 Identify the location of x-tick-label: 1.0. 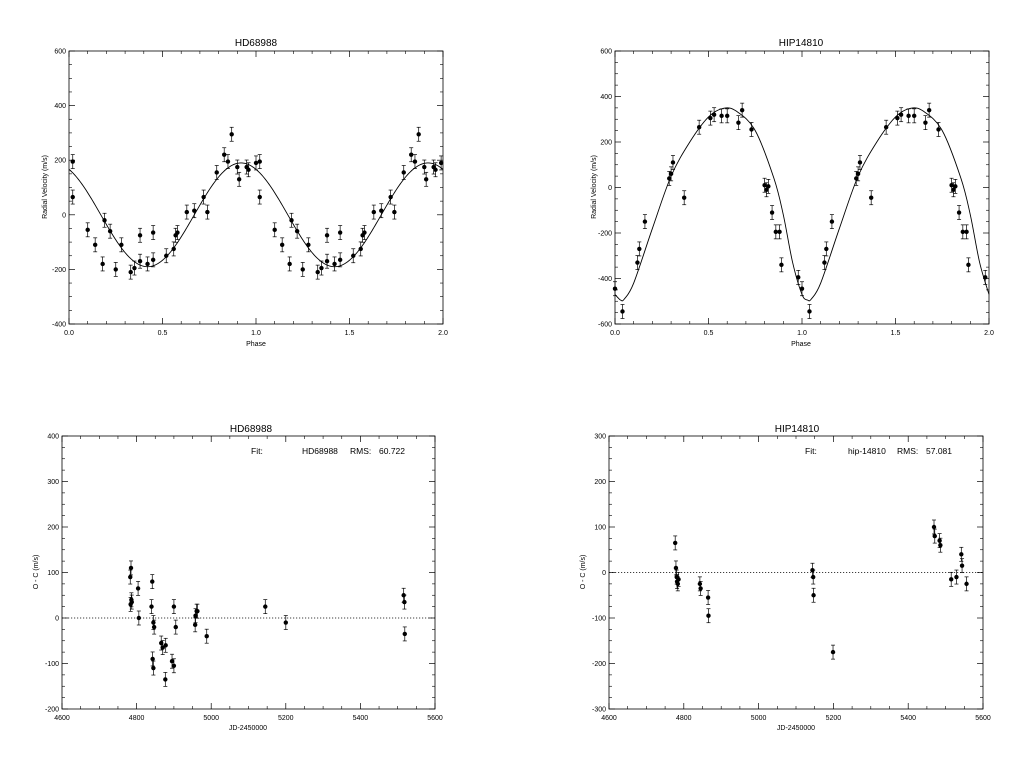
(802, 333).